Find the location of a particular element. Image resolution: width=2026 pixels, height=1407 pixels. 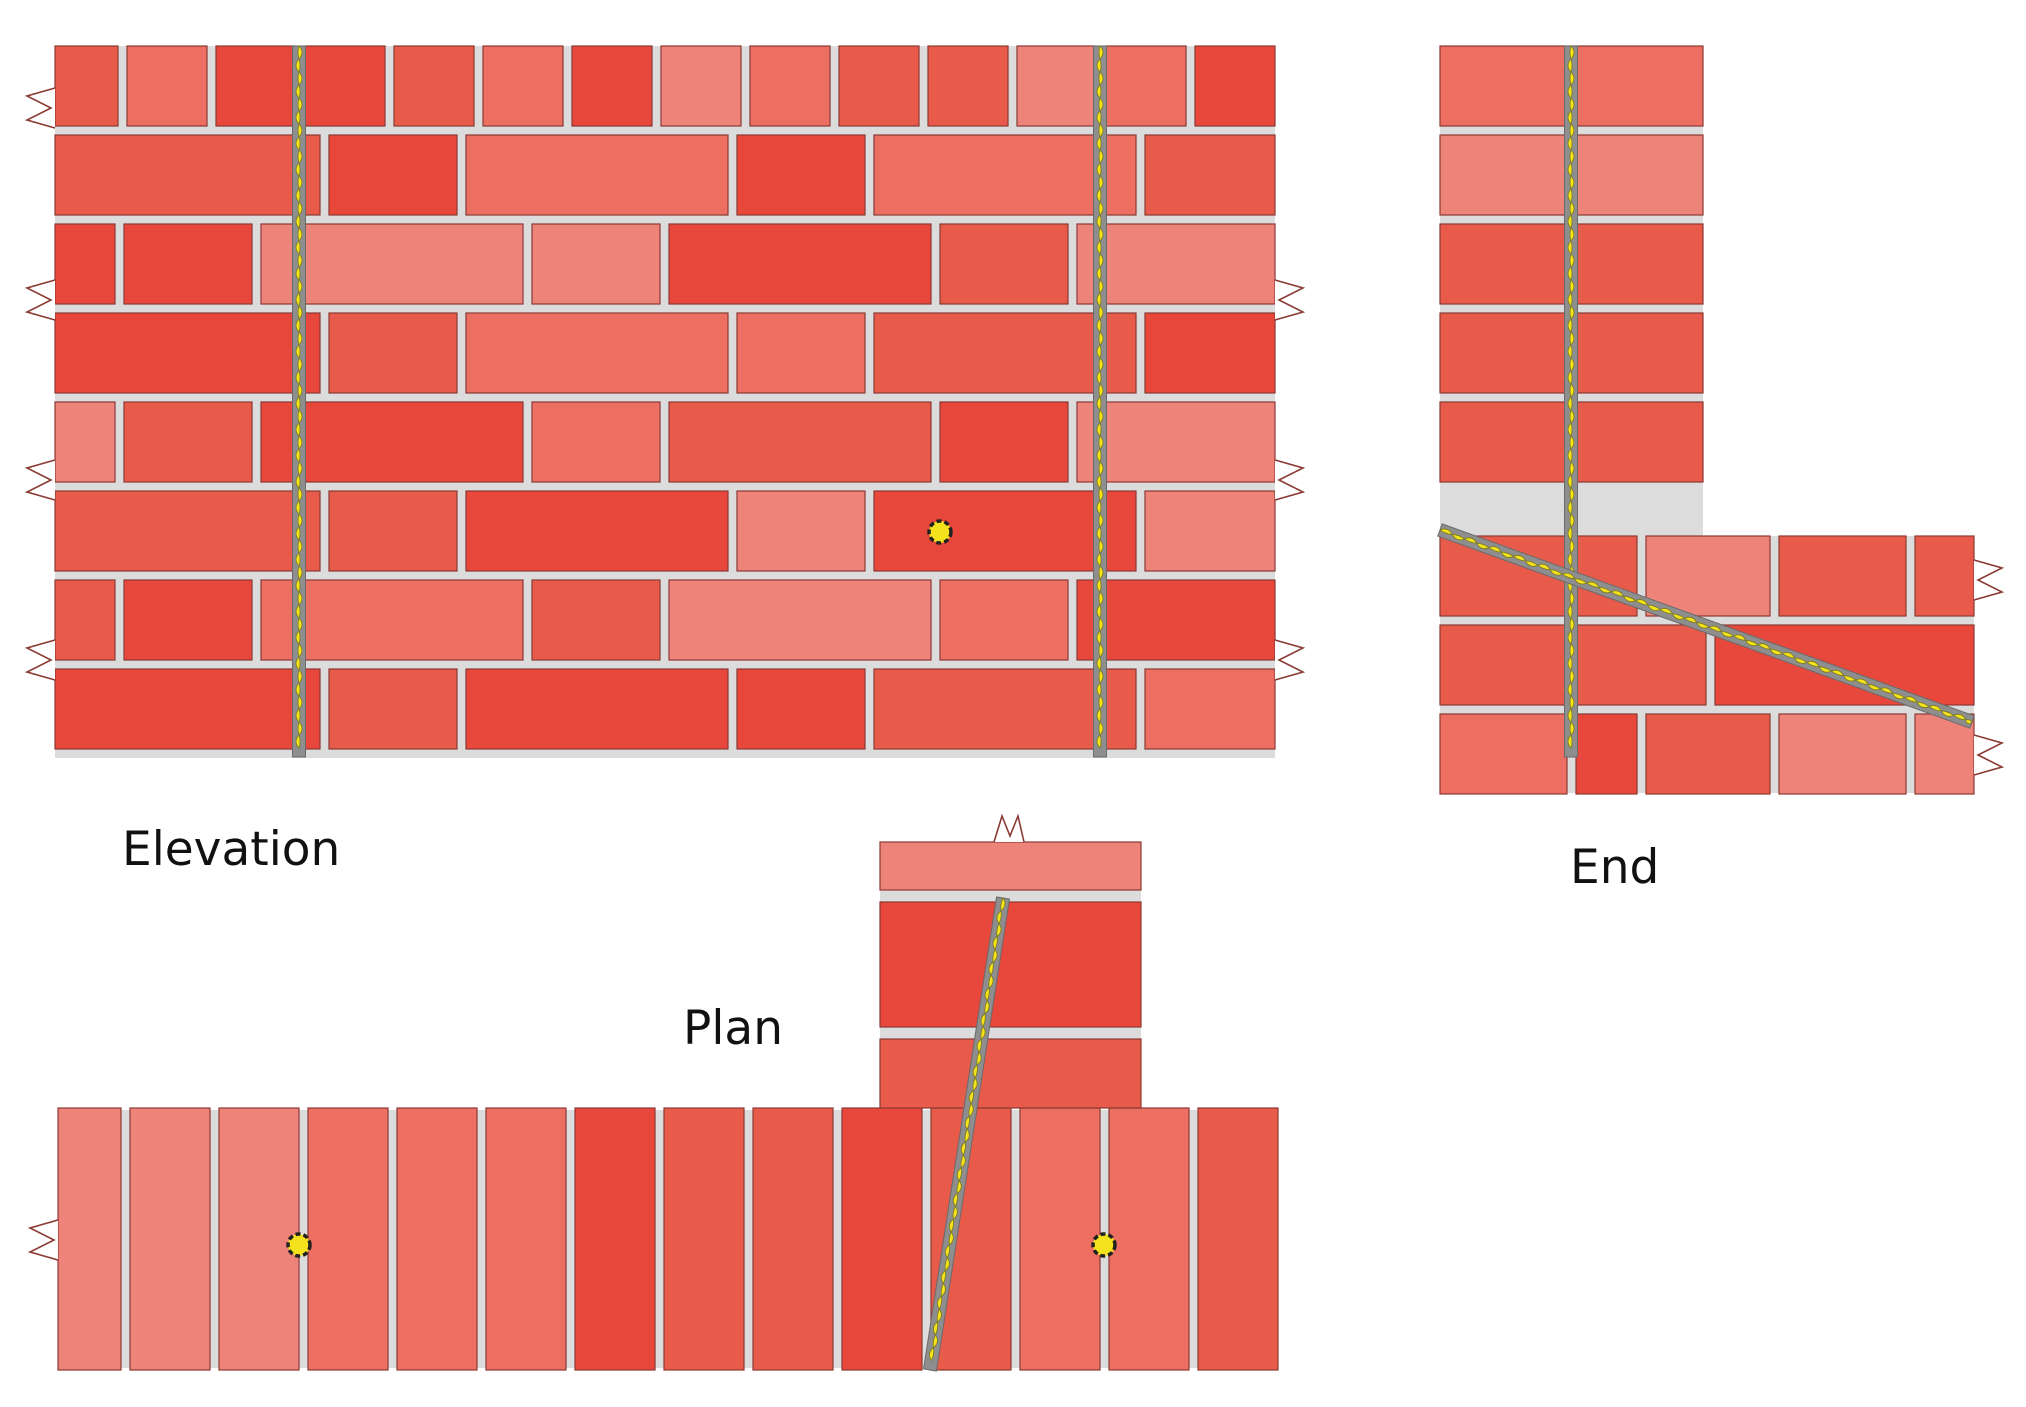

elevation-tie-end is located at coordinates (940, 532).